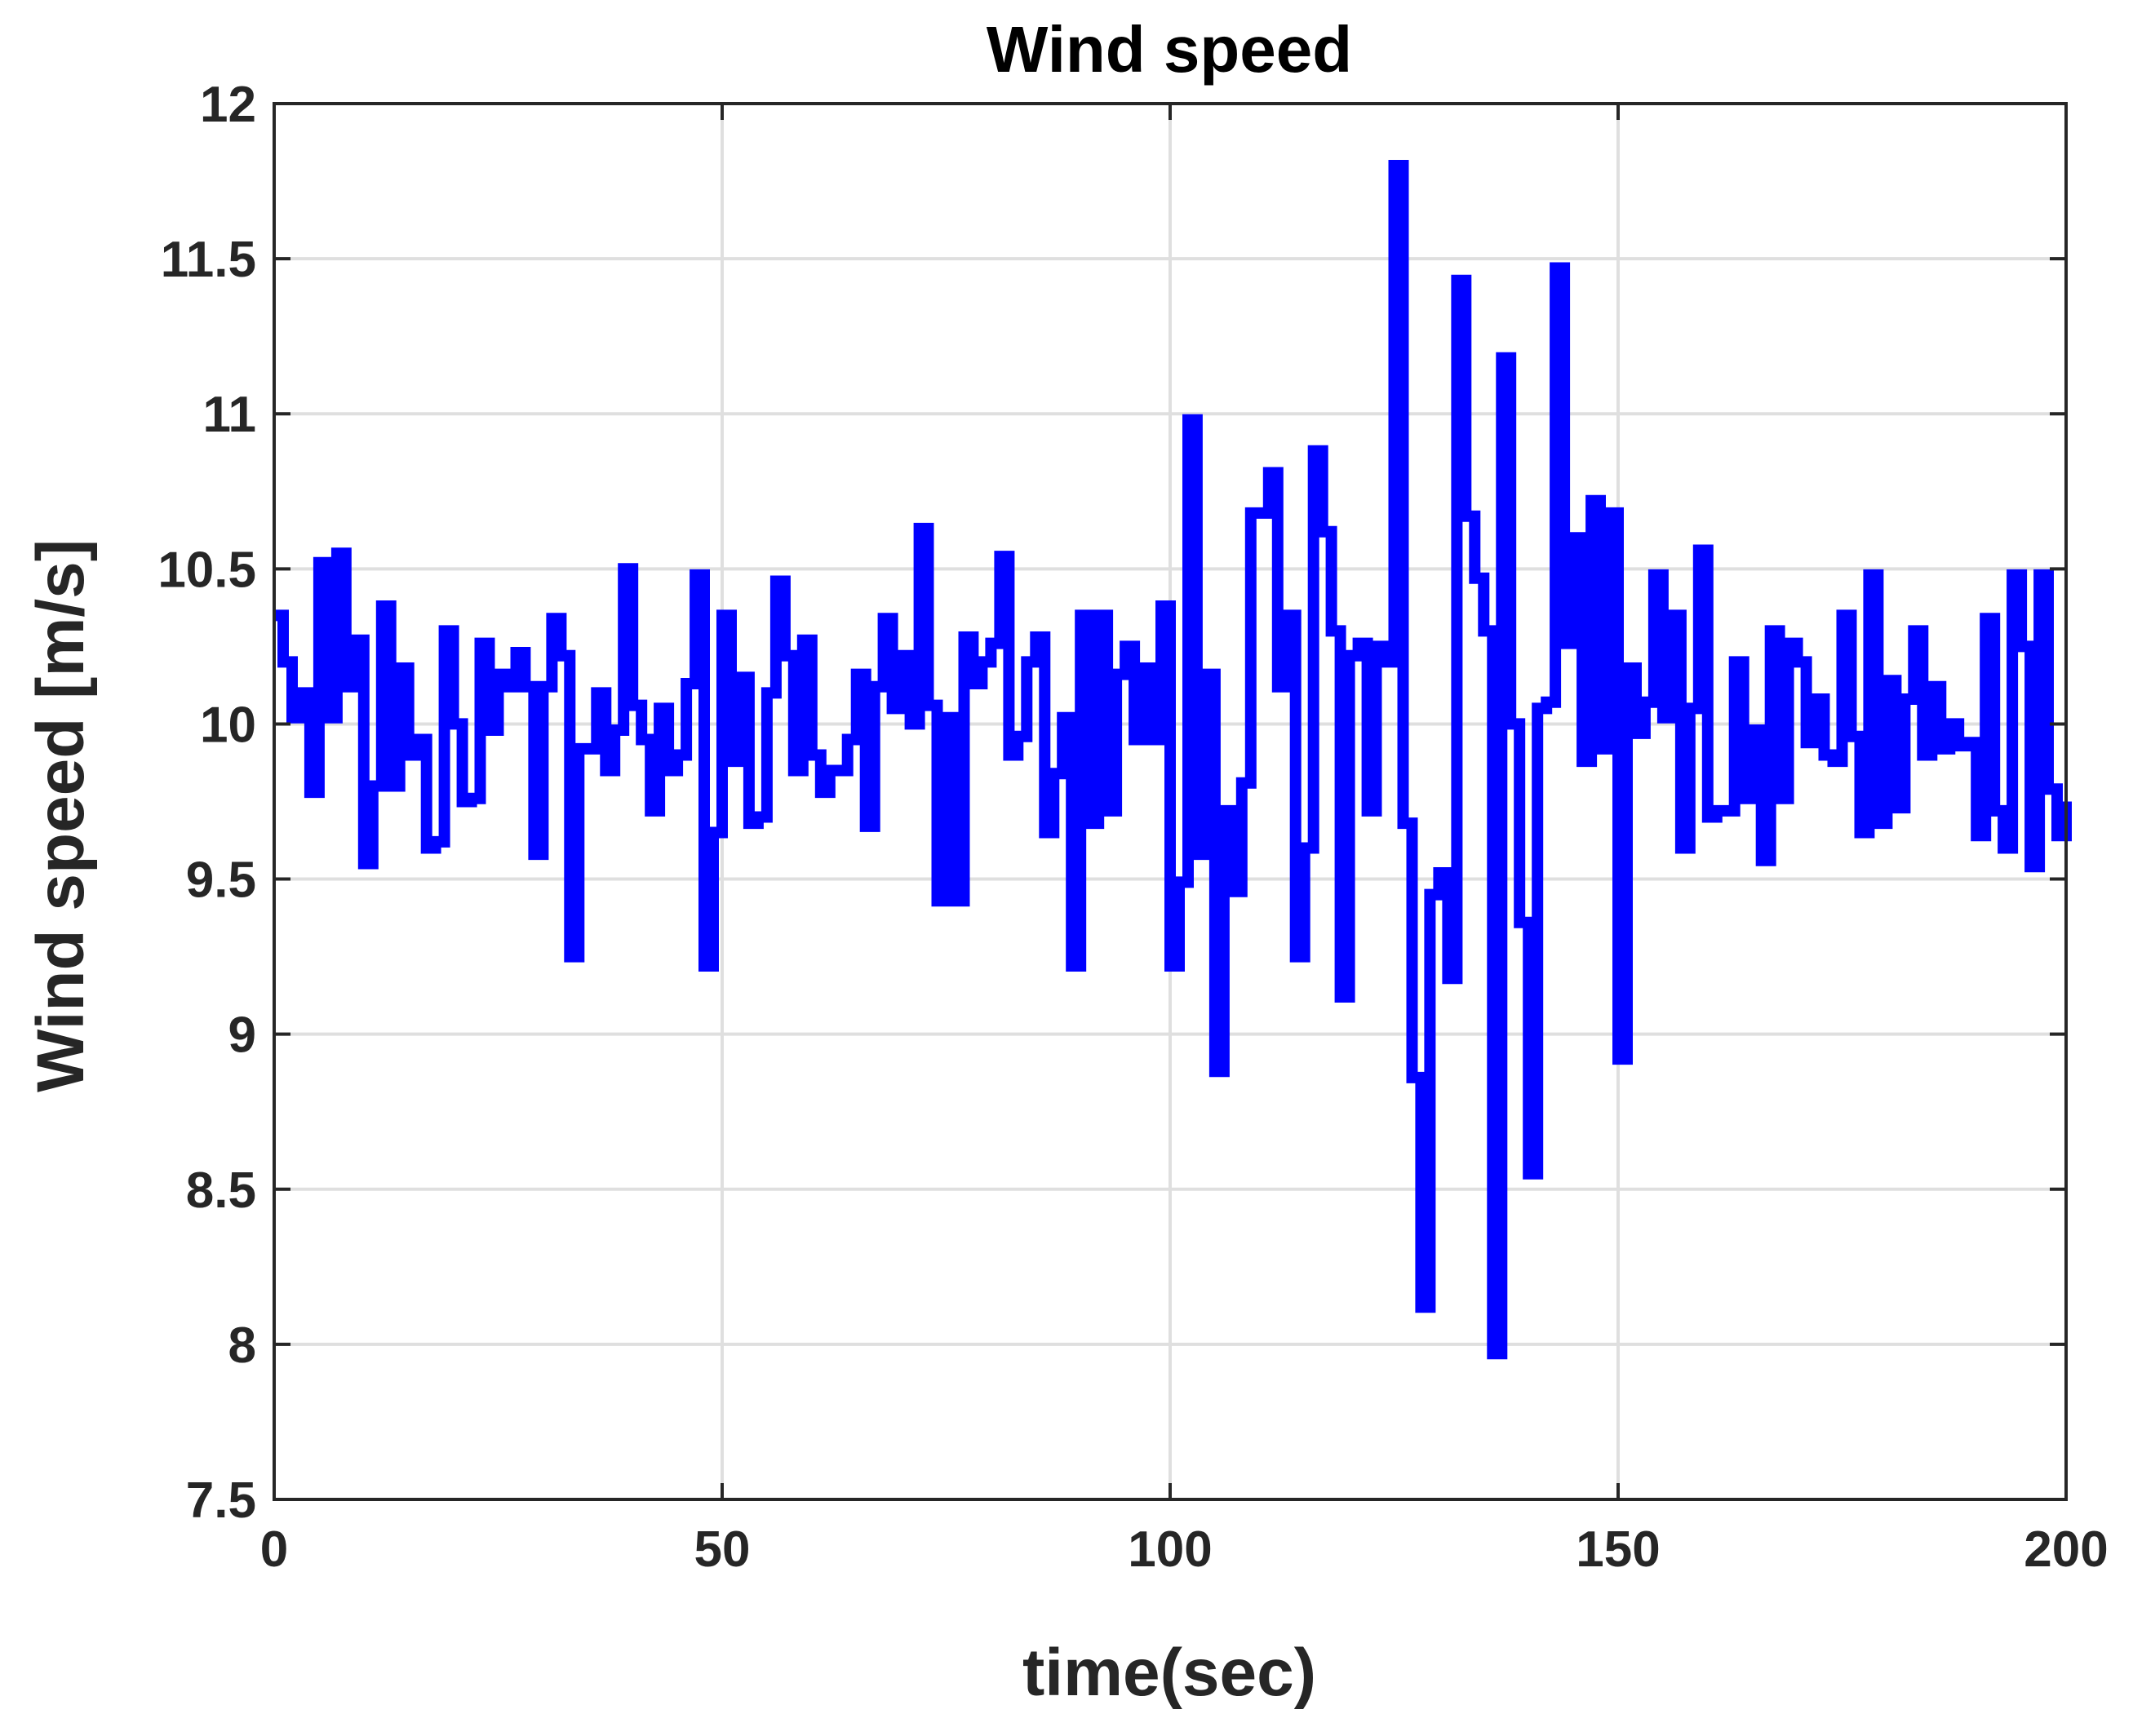  I want to click on y-axis-label: Wind speed [m/s], so click(61, 815).